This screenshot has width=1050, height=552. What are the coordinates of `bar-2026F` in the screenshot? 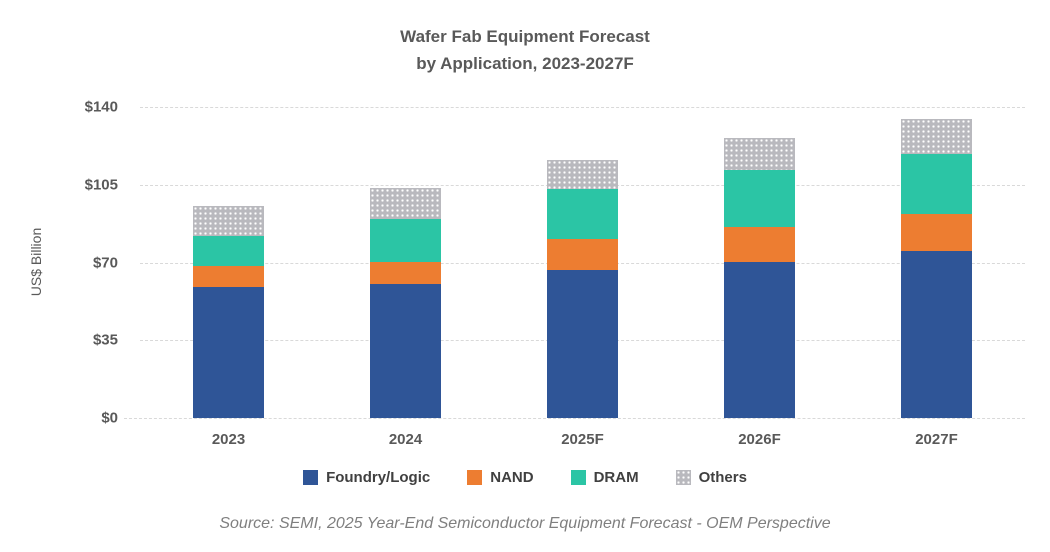 It's located at (759, 278).